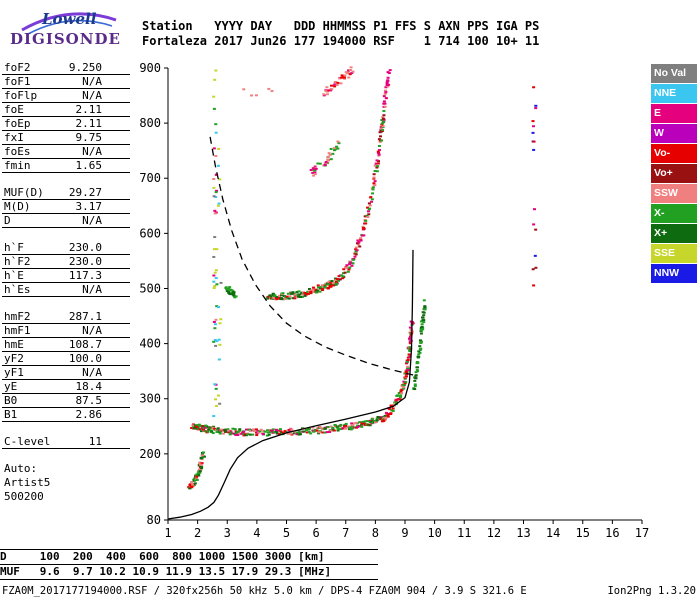 The height and width of the screenshot is (600, 700). I want to click on param-name: hmE, so click(14, 344).